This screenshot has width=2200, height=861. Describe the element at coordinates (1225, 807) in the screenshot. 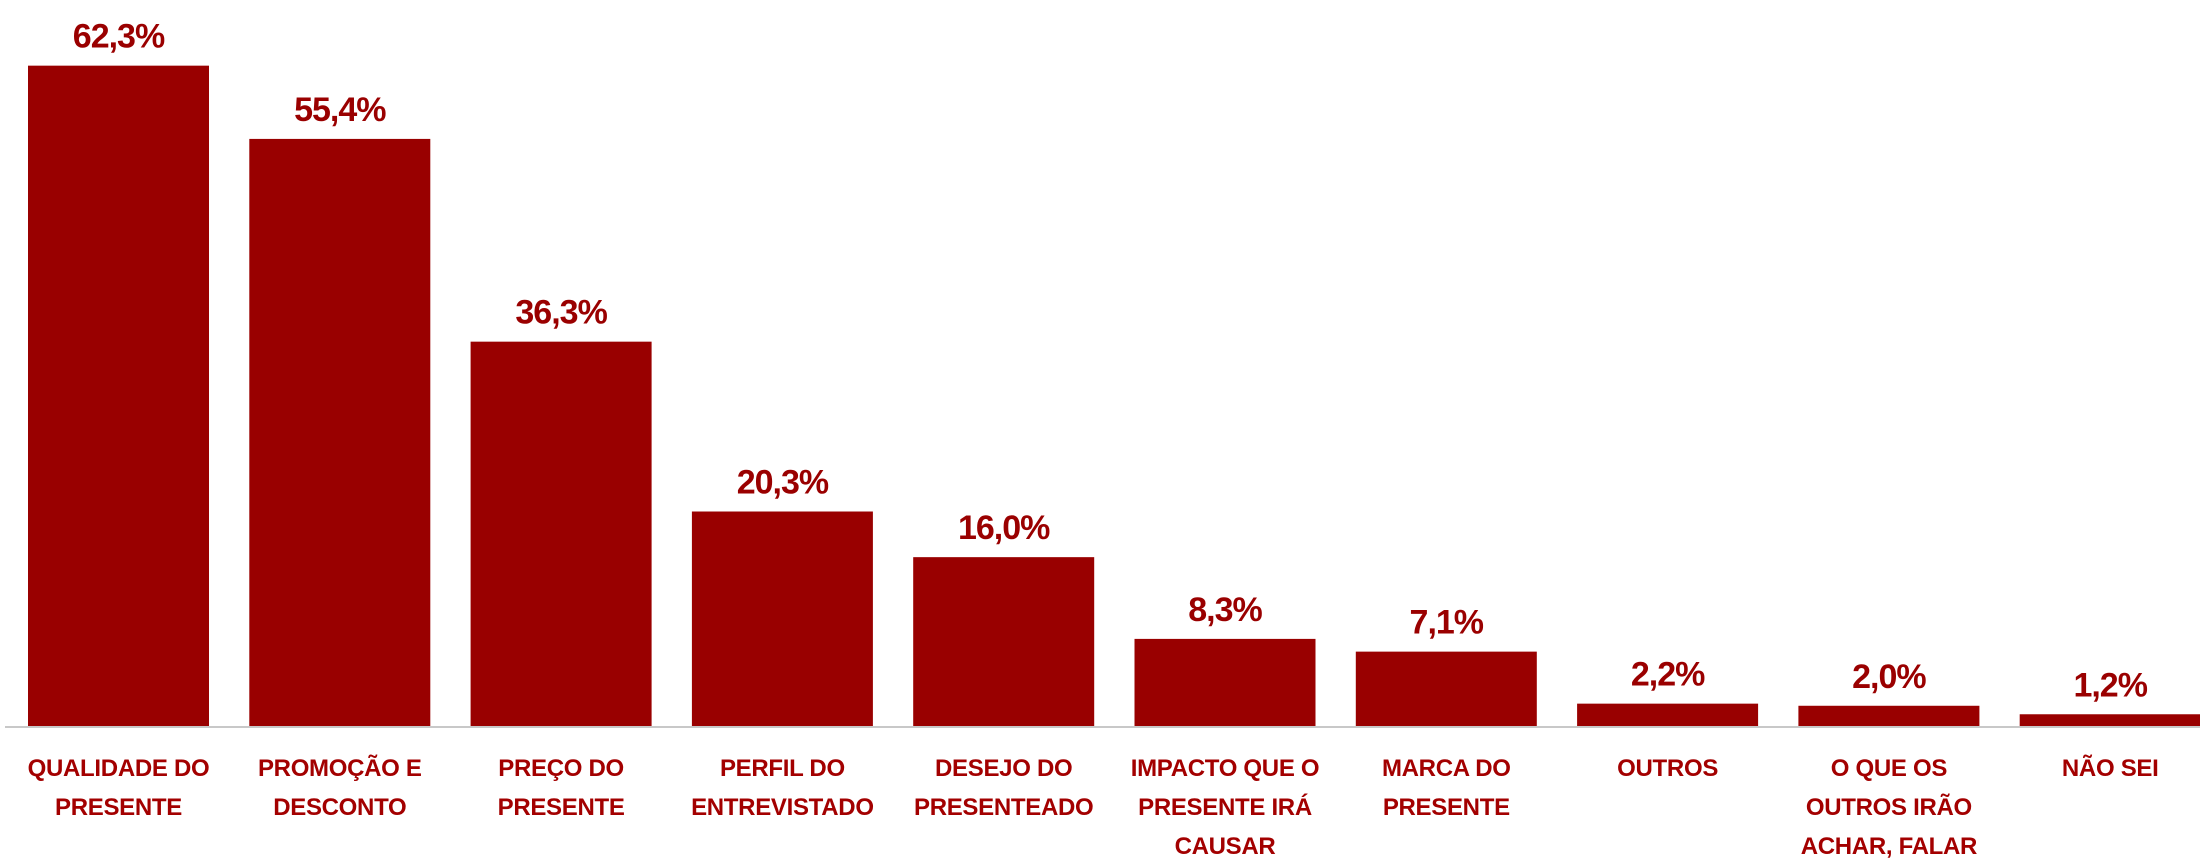

I see `x-tick-label: IMPACTO QUE O PRESENTE IRÁ CAUSAR` at that location.